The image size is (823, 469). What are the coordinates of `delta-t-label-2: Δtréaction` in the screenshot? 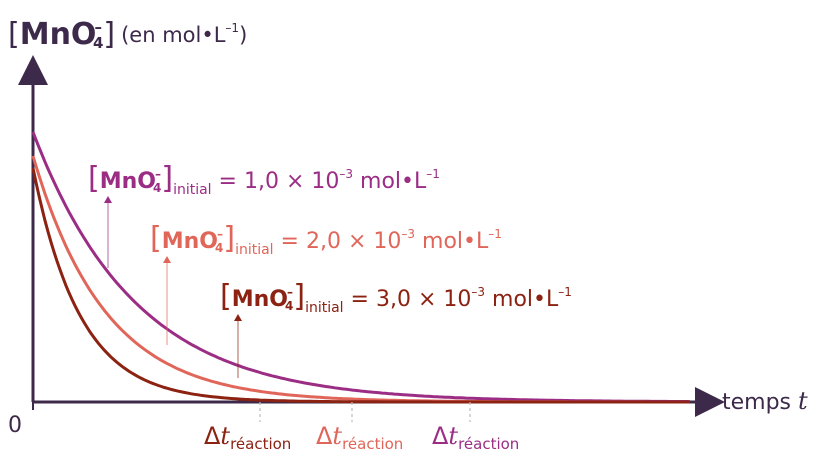 It's located at (359, 437).